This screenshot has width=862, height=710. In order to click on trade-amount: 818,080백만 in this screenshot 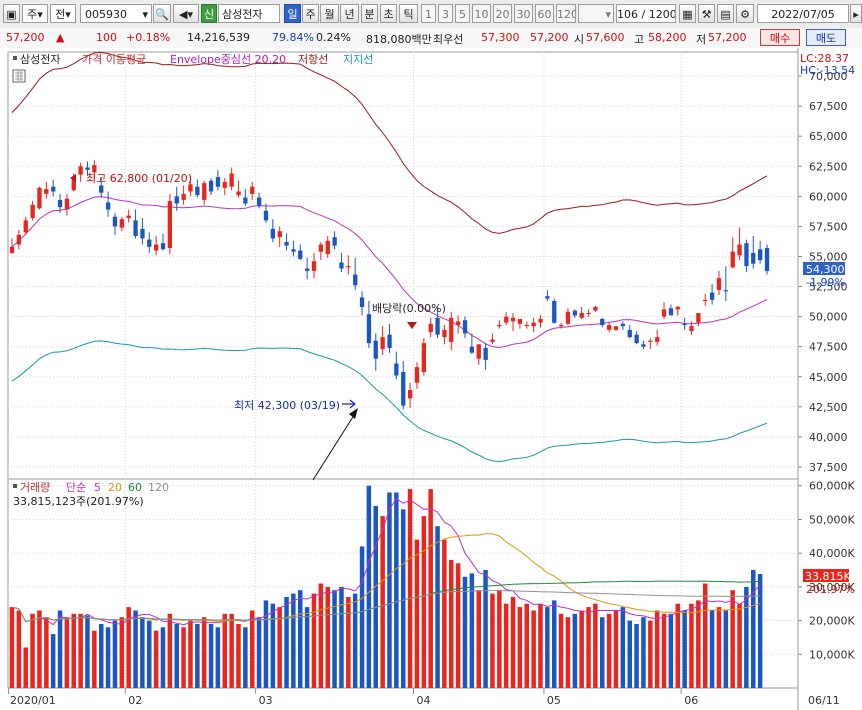, I will do `click(399, 39)`.